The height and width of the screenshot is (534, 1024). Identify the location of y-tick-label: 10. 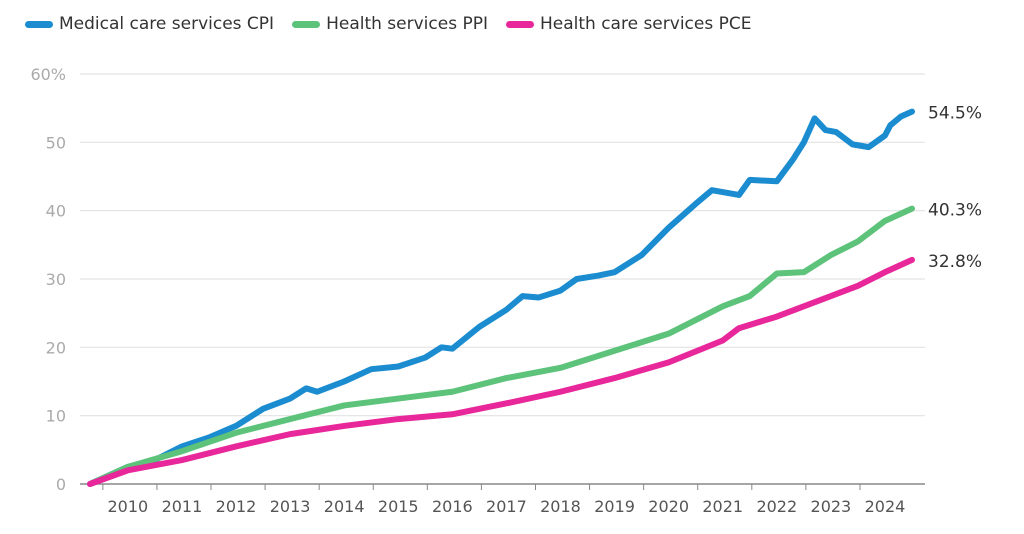
(56, 416).